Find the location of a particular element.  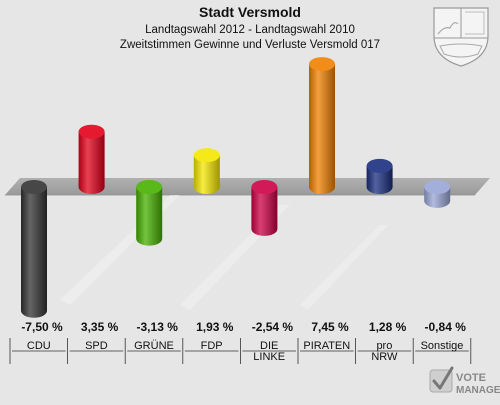

value-label: 1,93 % is located at coordinates (215, 327).